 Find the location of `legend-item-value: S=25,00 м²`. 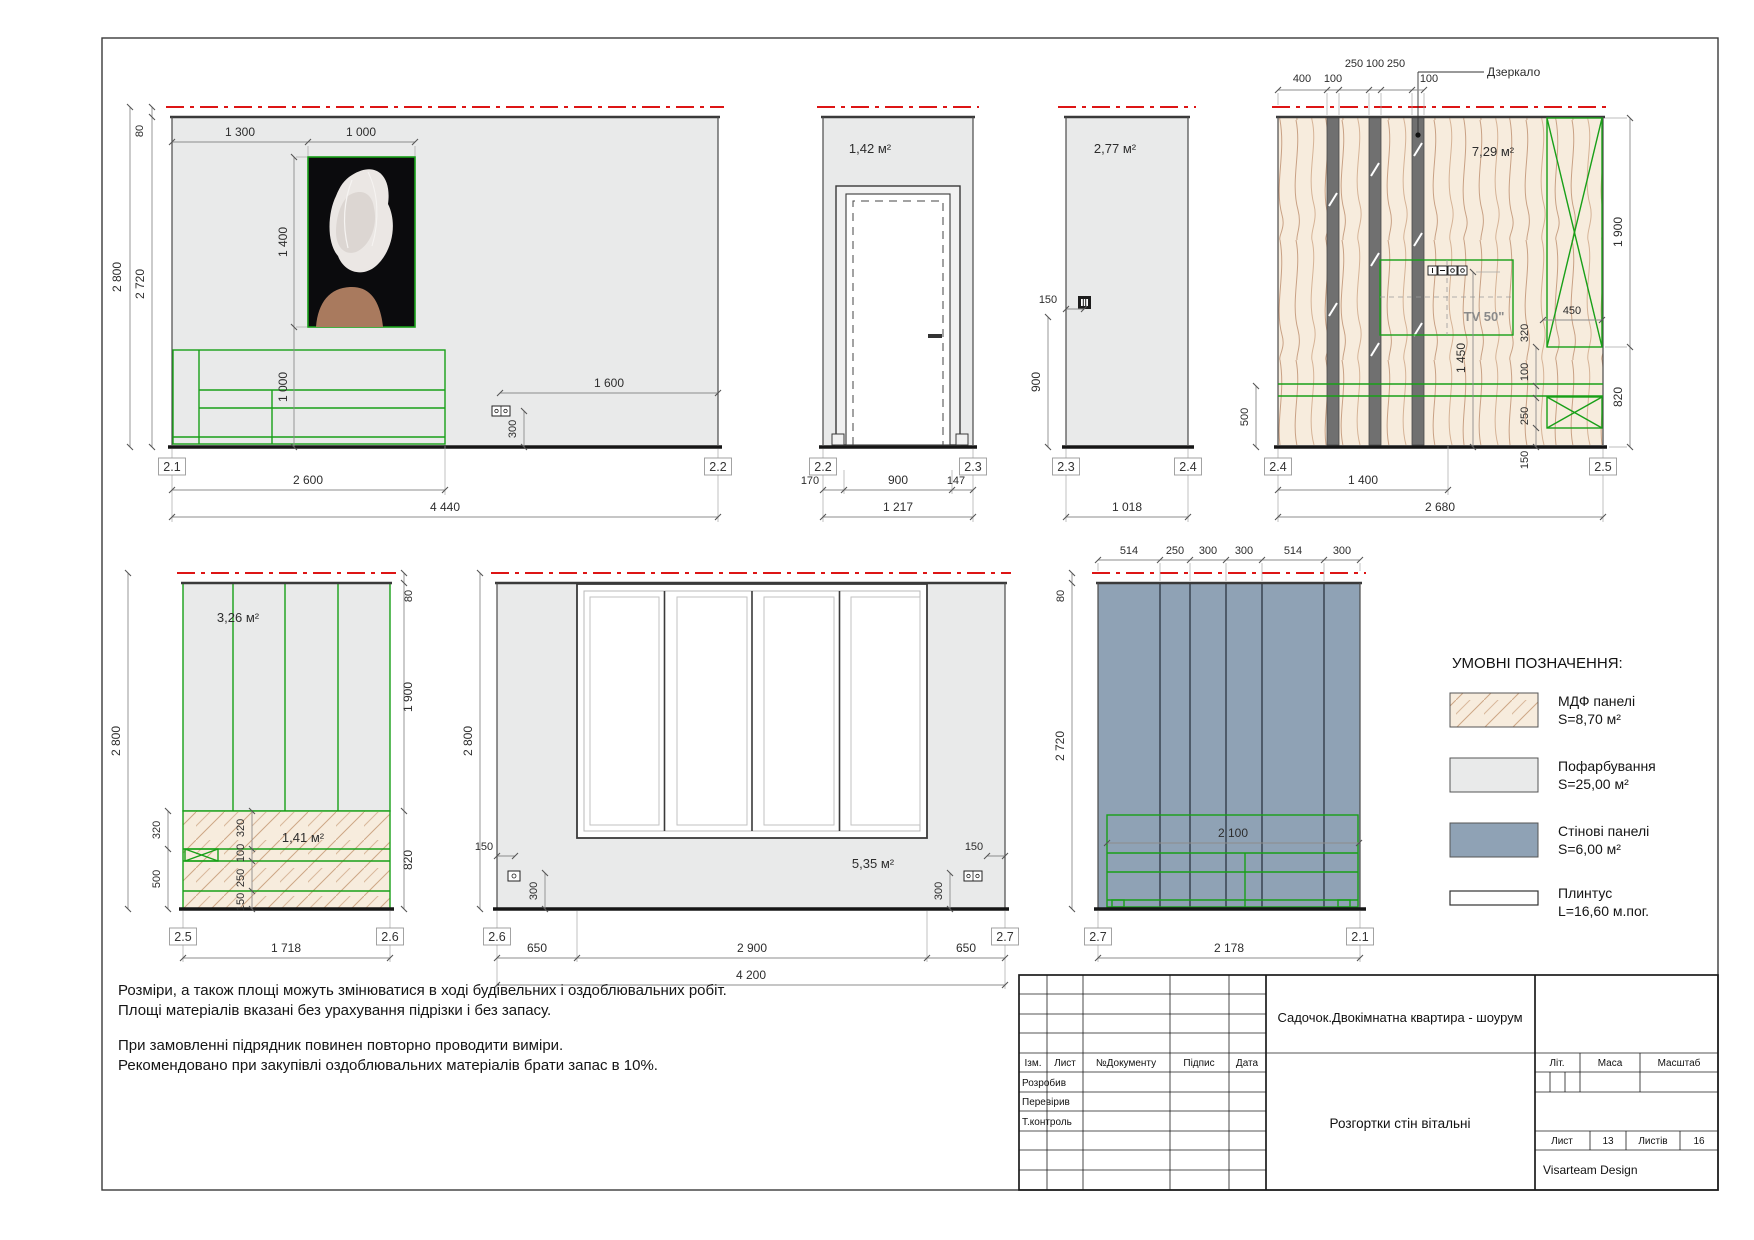

legend-item-value: S=25,00 м² is located at coordinates (1593, 784).